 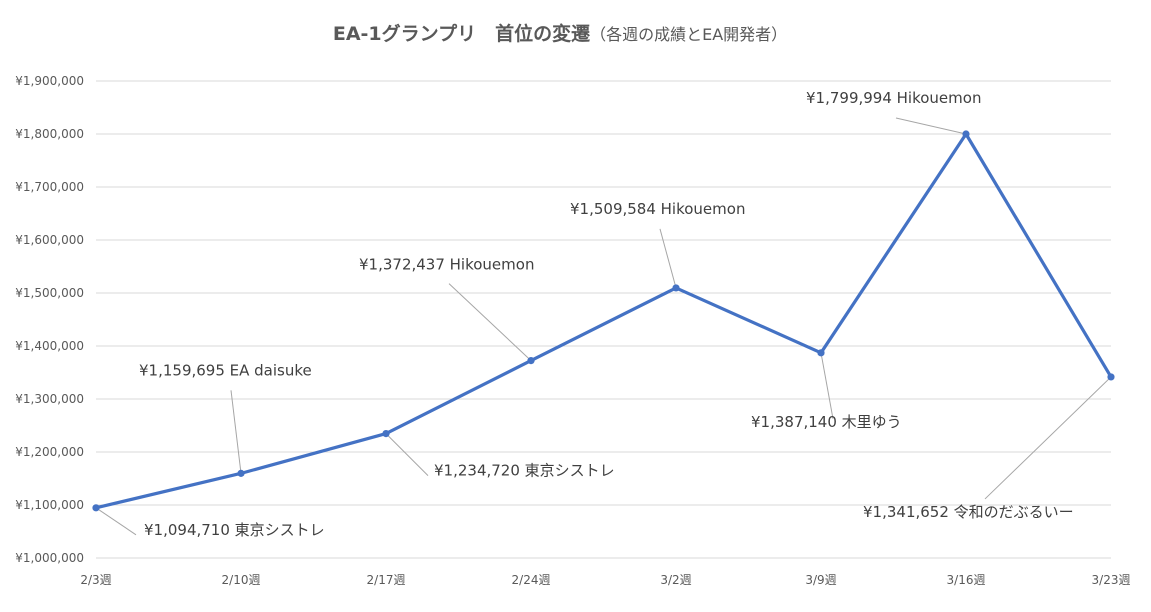 What do you see at coordinates (234, 530) in the screenshot?
I see `data-label: ¥1,094,710 東京シストレ` at bounding box center [234, 530].